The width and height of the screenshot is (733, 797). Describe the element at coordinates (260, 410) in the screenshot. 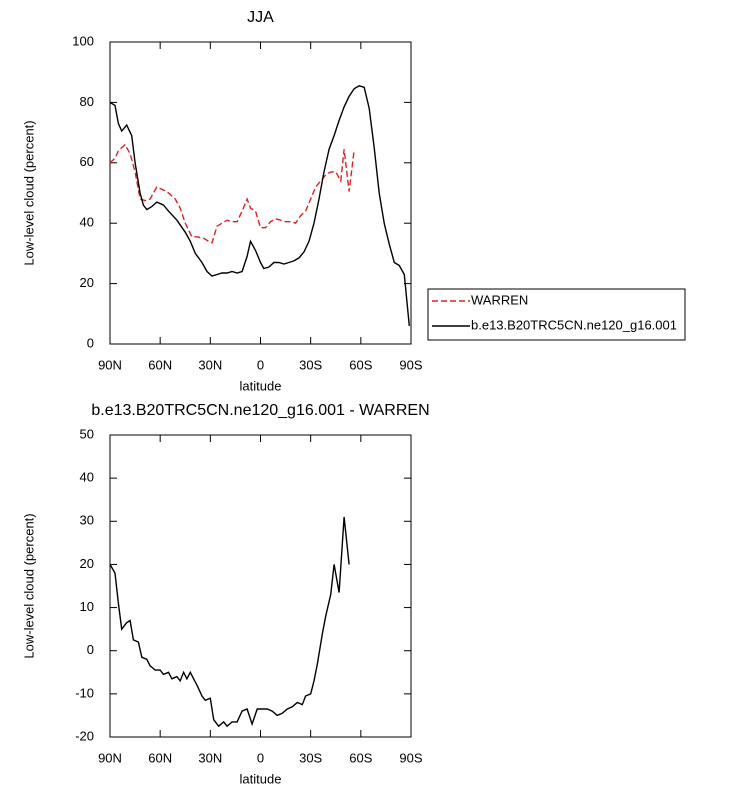

I see `chart-title: b.e13.B20TRC5CN.ne120_g16.001 - WARREN` at that location.